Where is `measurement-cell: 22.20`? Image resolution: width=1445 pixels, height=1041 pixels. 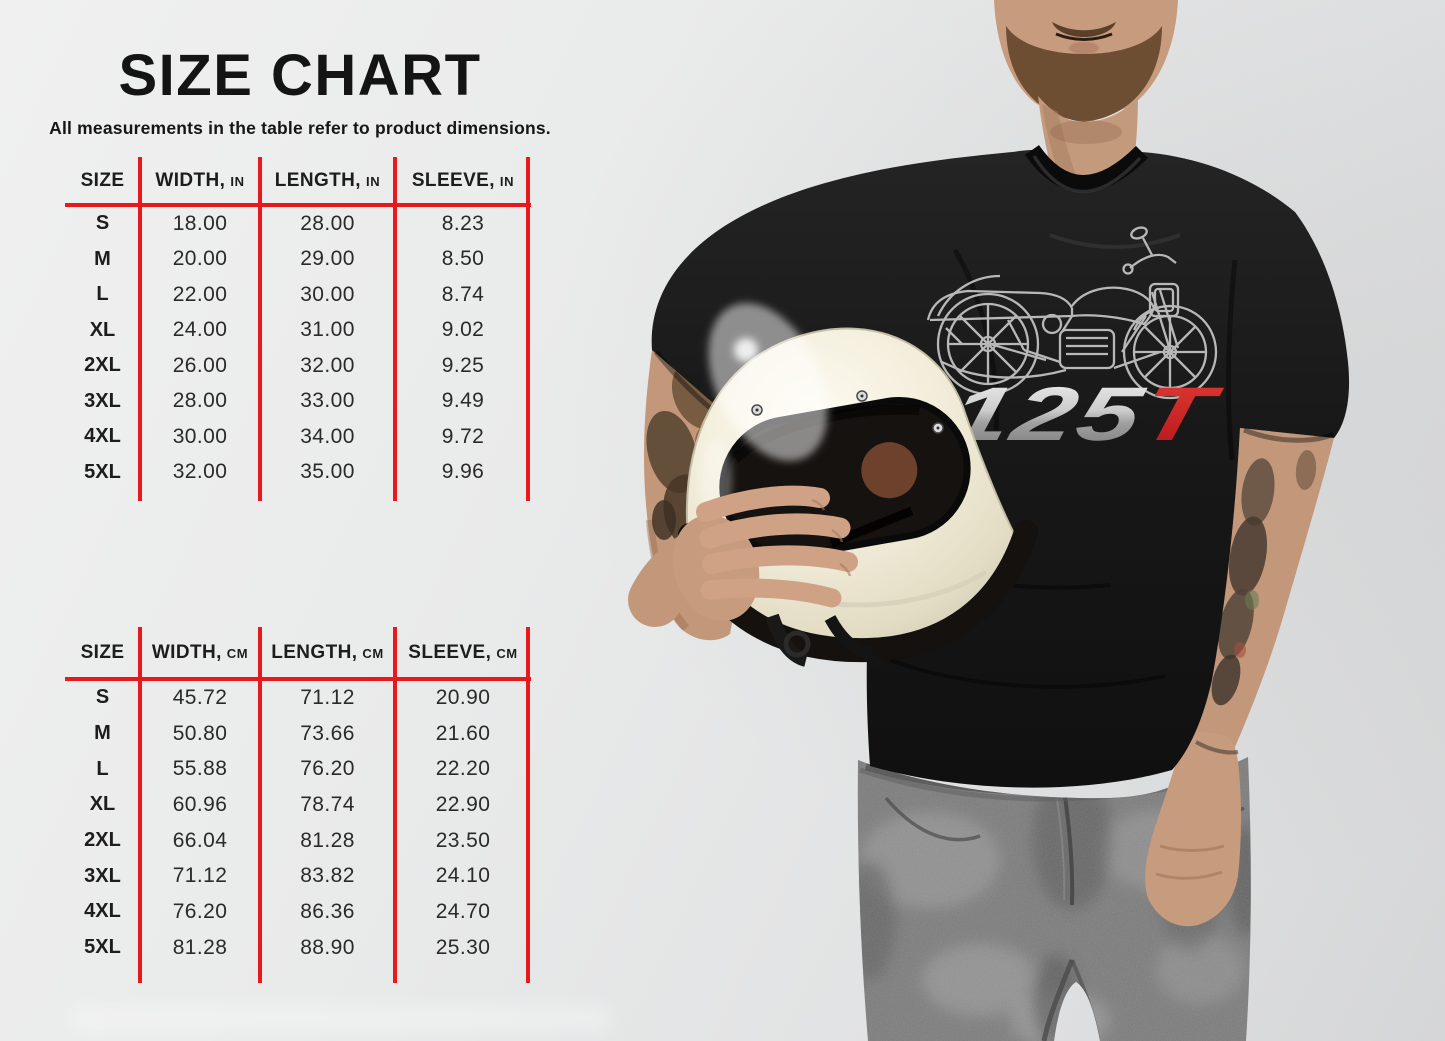 measurement-cell: 22.20 is located at coordinates (463, 769).